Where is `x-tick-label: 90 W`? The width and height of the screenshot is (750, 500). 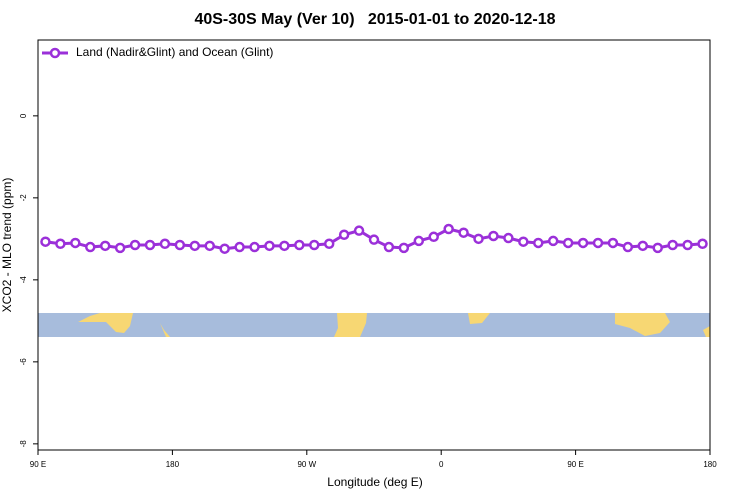 x-tick-label: 90 W is located at coordinates (306, 464).